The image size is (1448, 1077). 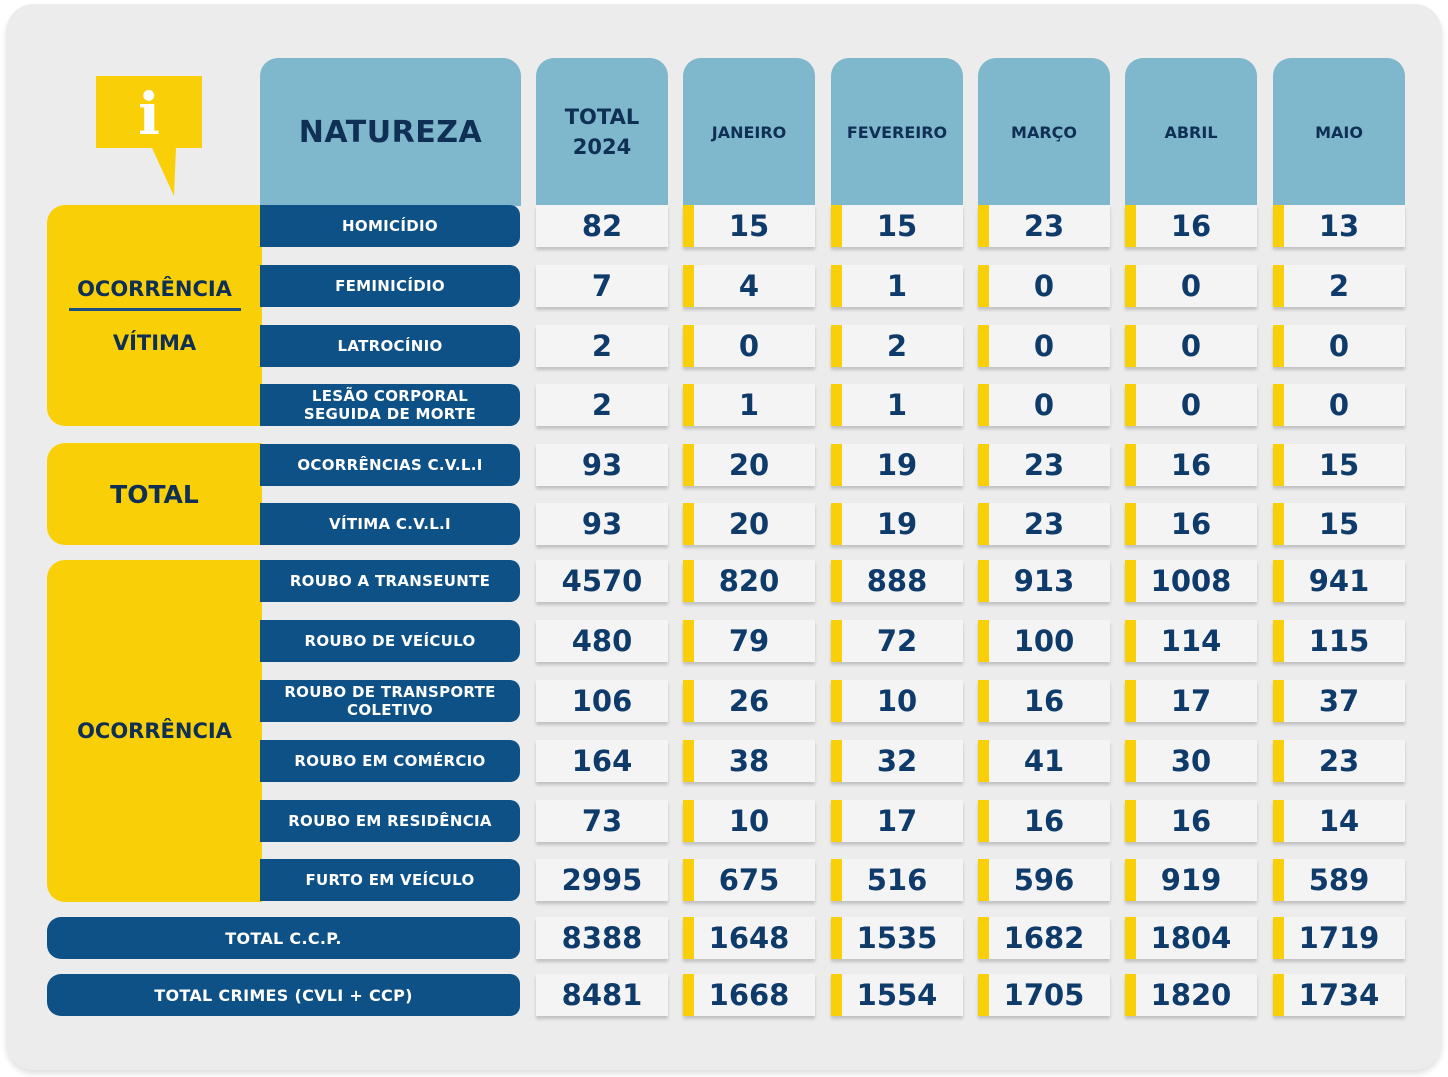 What do you see at coordinates (1191, 995) in the screenshot?
I see `value-text: 1820` at bounding box center [1191, 995].